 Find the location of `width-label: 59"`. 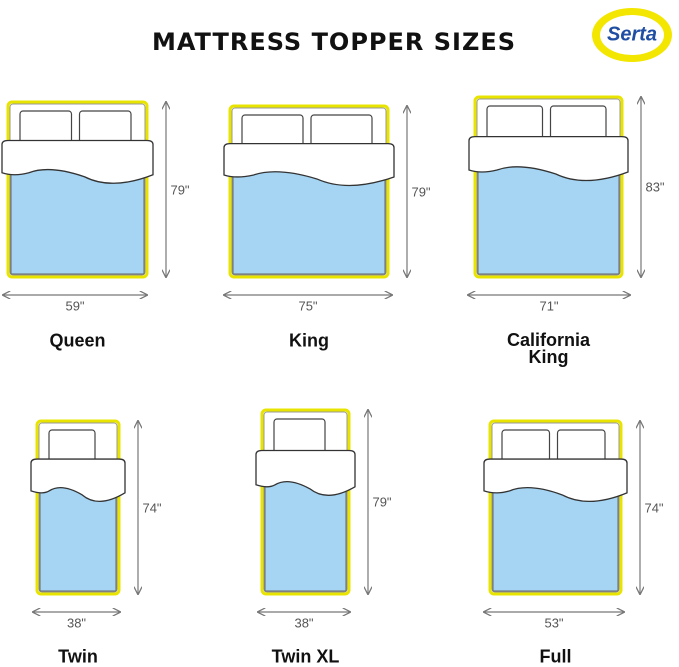

width-label: 59" is located at coordinates (75, 306).